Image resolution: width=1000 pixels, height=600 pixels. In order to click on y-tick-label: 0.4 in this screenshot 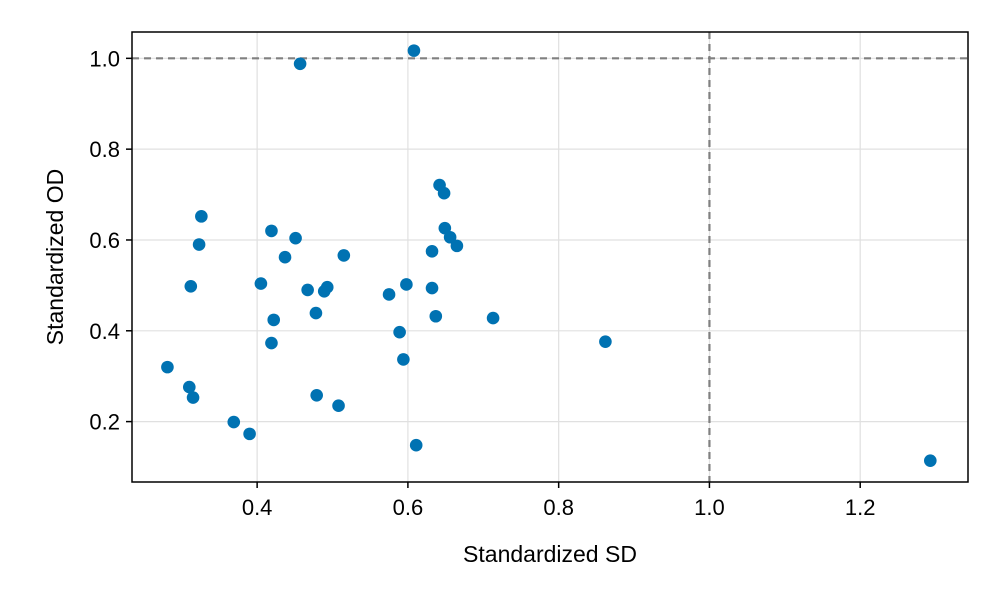, I will do `click(104, 331)`.